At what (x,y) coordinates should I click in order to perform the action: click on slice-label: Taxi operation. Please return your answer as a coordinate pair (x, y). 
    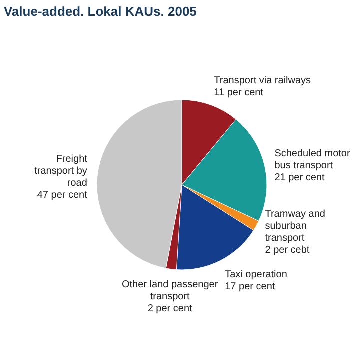
    Looking at the image, I should click on (256, 275).